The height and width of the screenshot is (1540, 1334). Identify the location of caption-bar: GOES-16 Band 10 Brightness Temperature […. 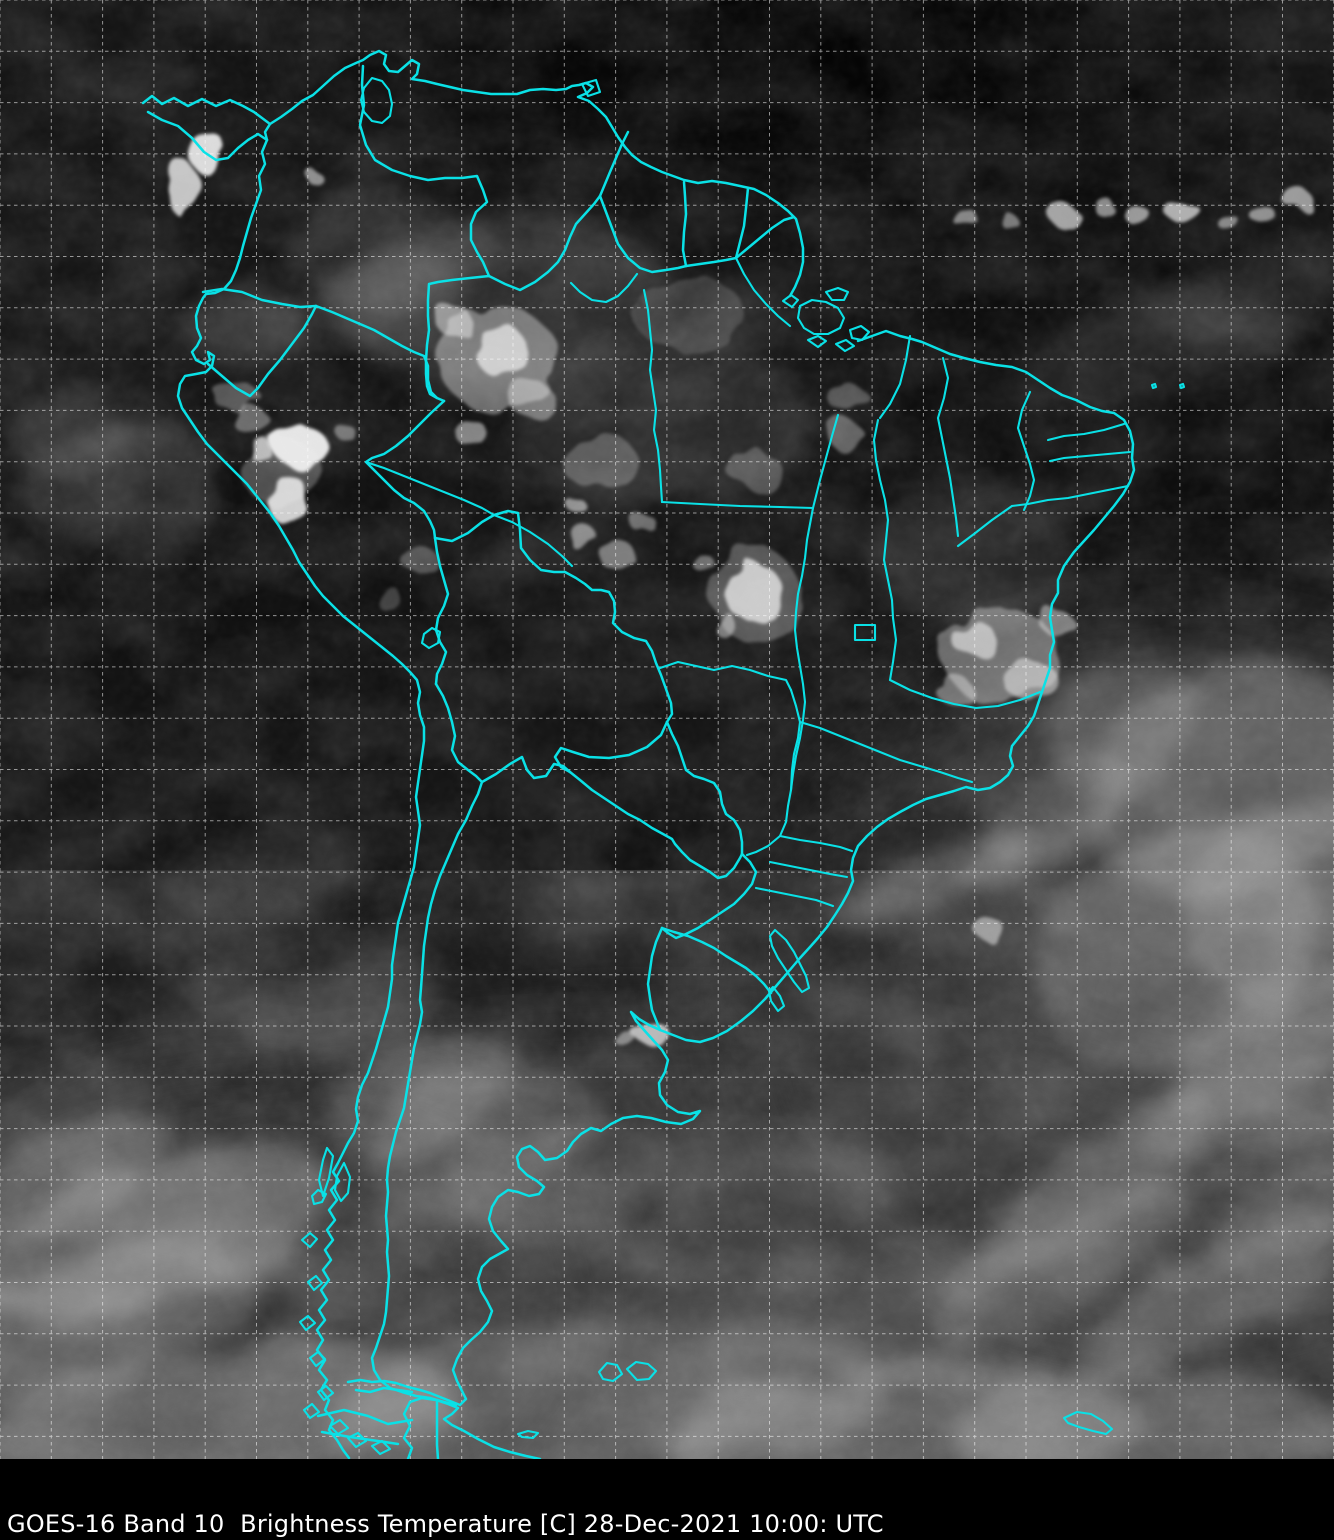
(667, 1499).